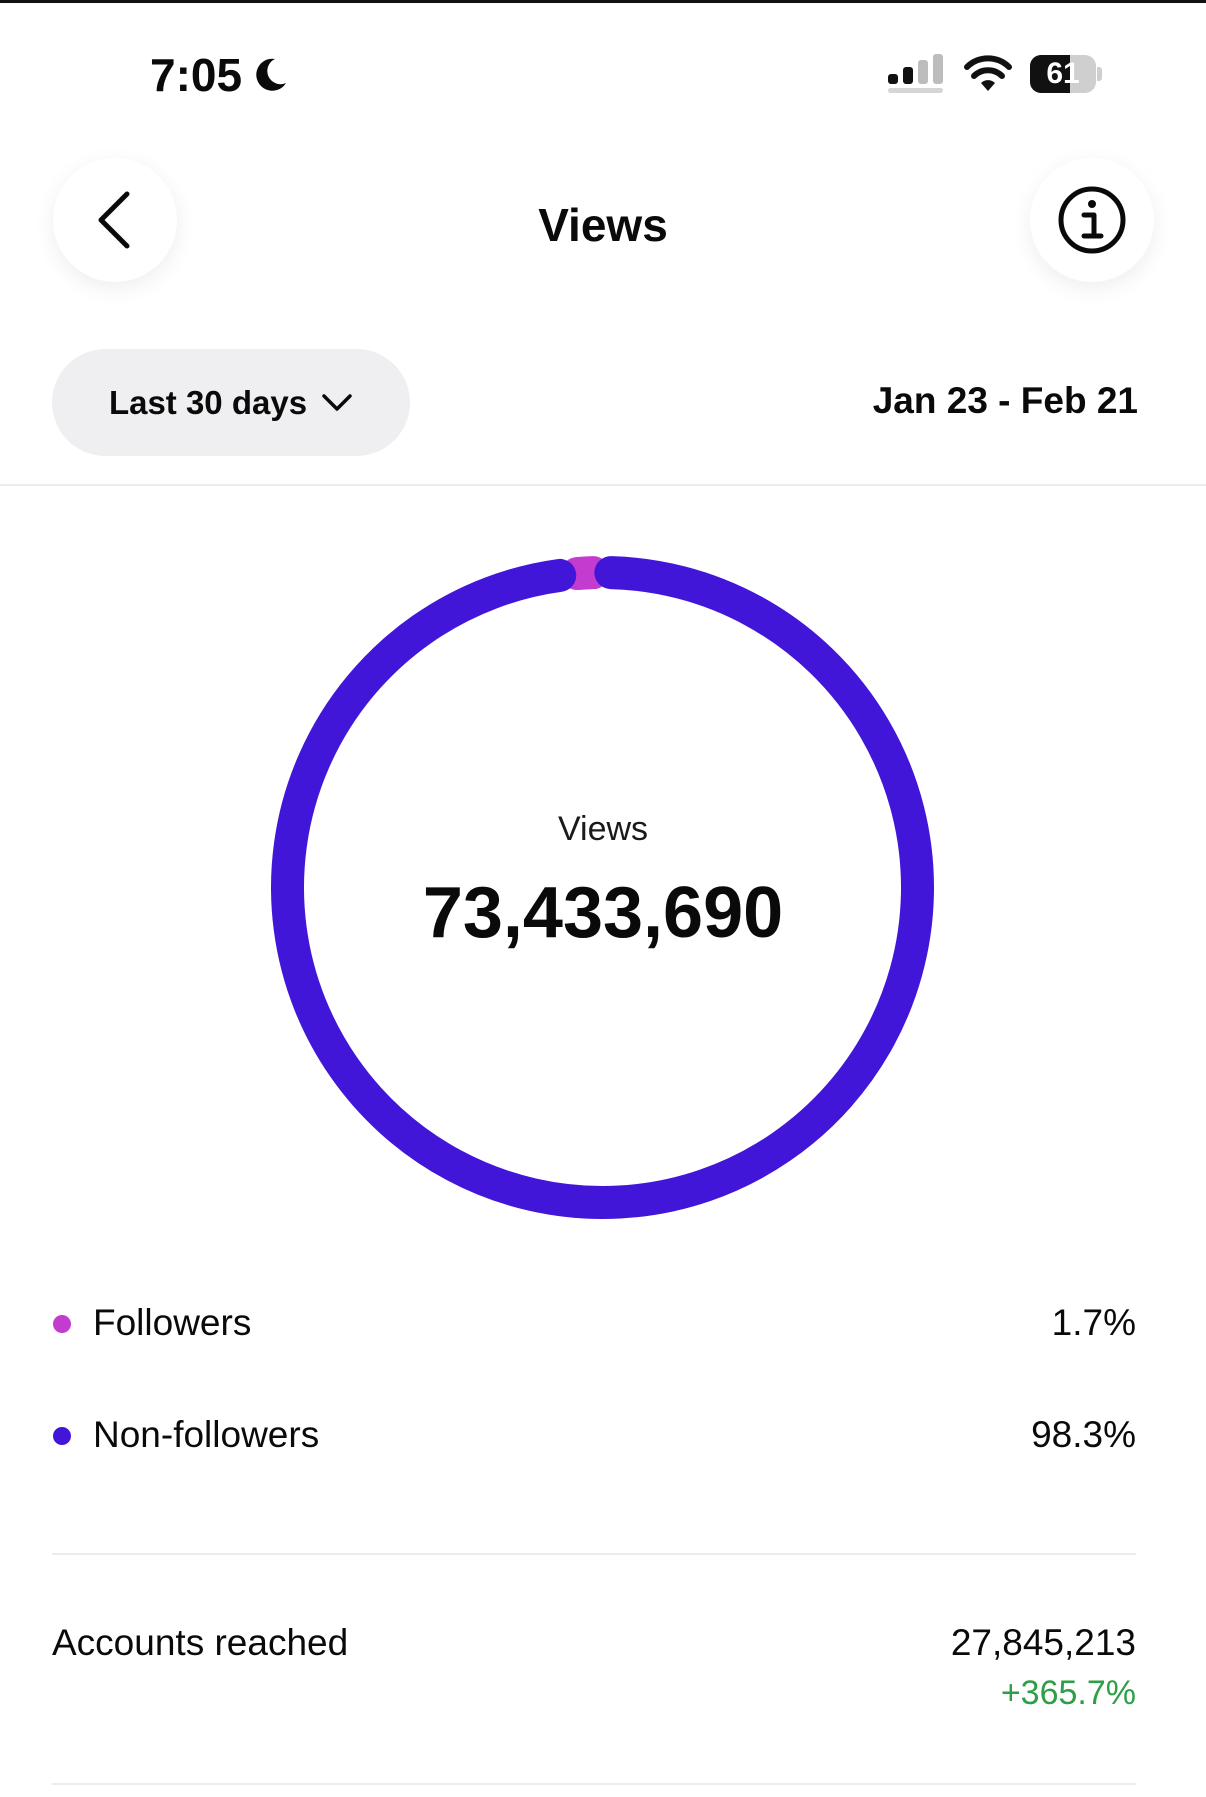  What do you see at coordinates (603, 1) in the screenshot?
I see `top-edge` at bounding box center [603, 1].